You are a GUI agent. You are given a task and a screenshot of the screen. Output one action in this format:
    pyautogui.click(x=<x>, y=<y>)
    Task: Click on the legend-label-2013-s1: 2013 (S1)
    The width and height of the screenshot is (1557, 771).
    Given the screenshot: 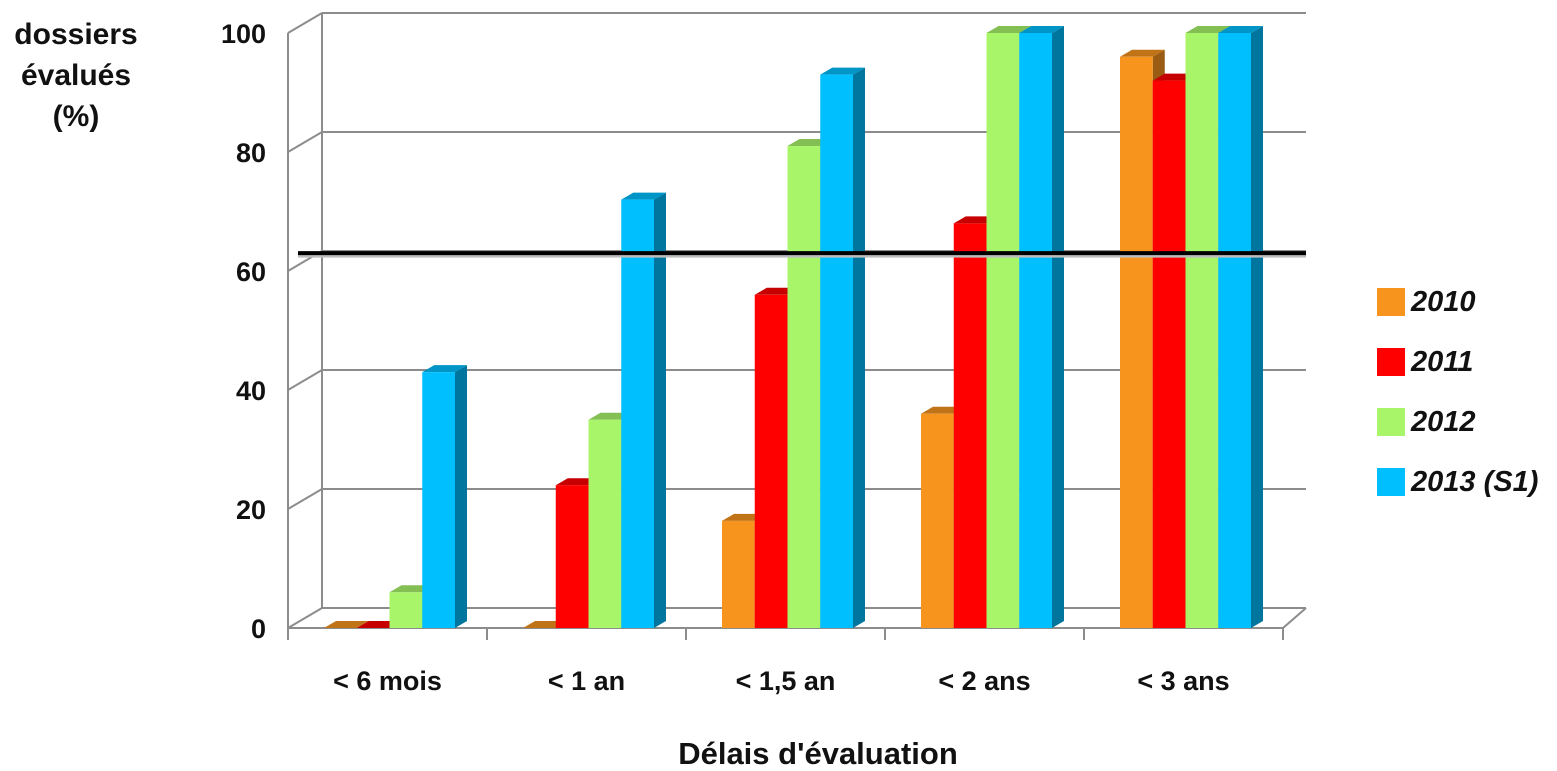 What is the action you would take?
    pyautogui.click(x=1475, y=481)
    